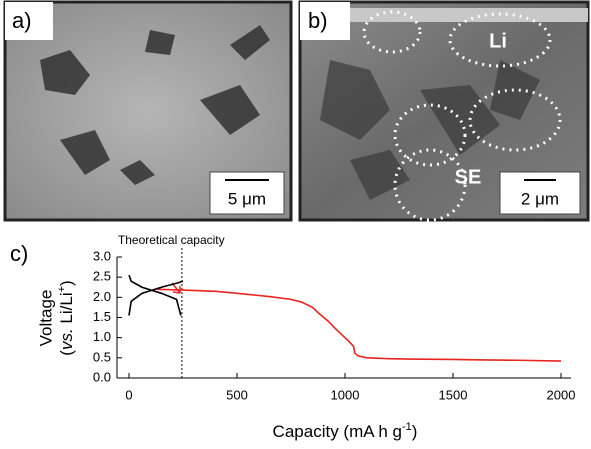 Image resolution: width=591 pixels, height=449 pixels. Describe the element at coordinates (407, 427) in the screenshot. I see `label-part: -1` at that location.